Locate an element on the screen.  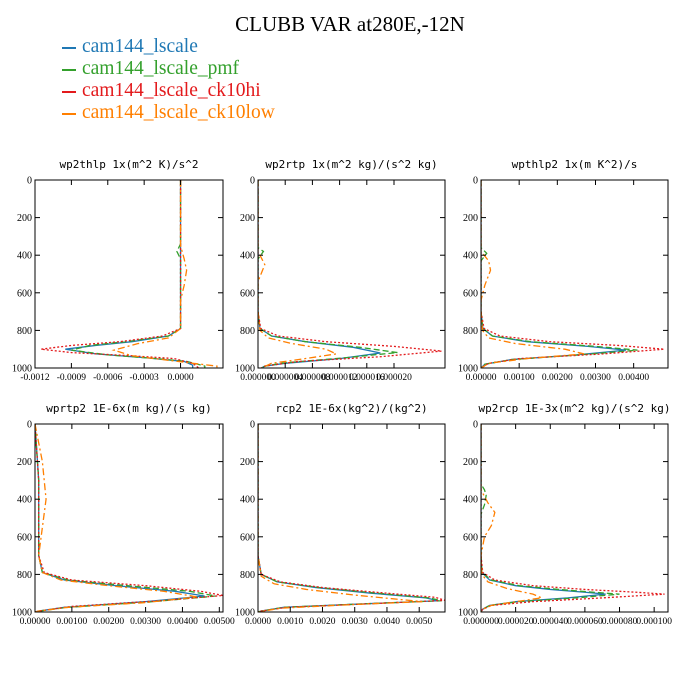
legend-item: cam144_lscale_ck10low is located at coordinates (168, 113).